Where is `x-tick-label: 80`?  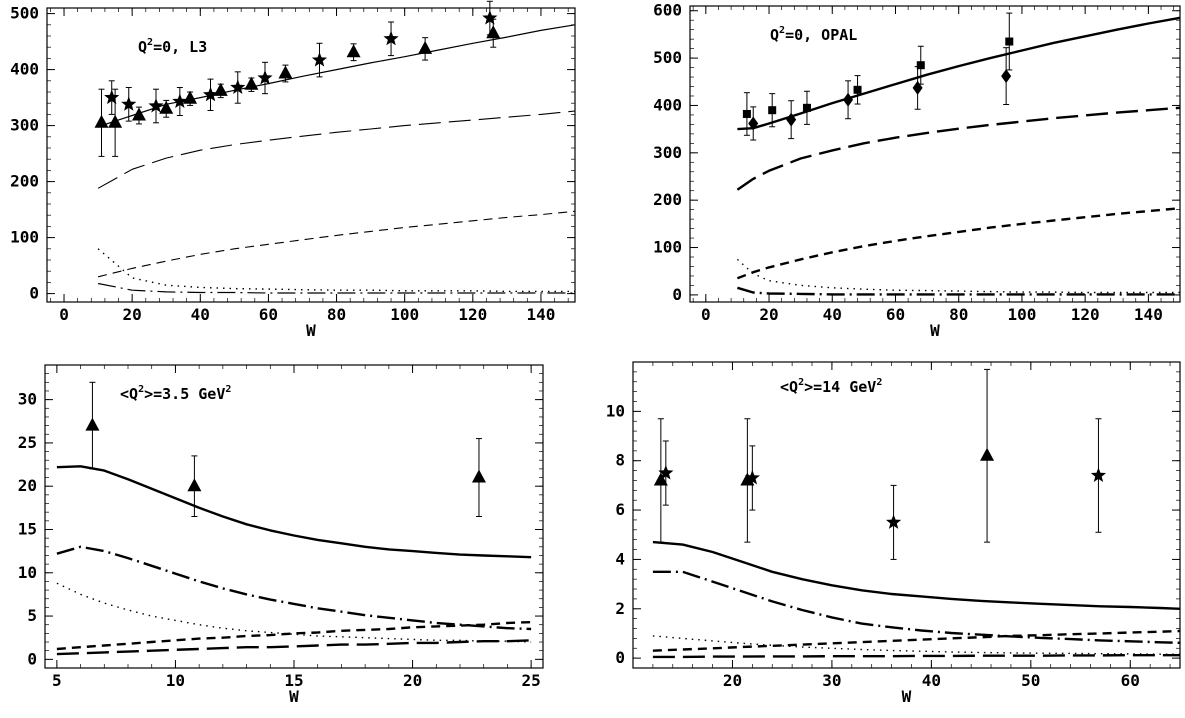
x-tick-label: 80 is located at coordinates (958, 314).